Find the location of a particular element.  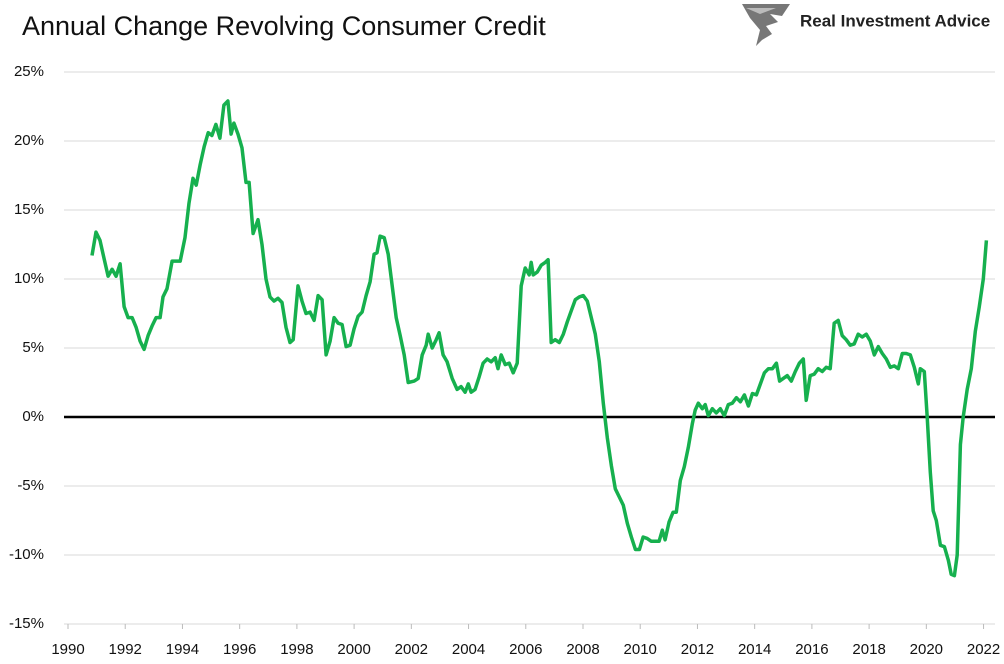

x-tick-label: 2018 is located at coordinates (868, 649).